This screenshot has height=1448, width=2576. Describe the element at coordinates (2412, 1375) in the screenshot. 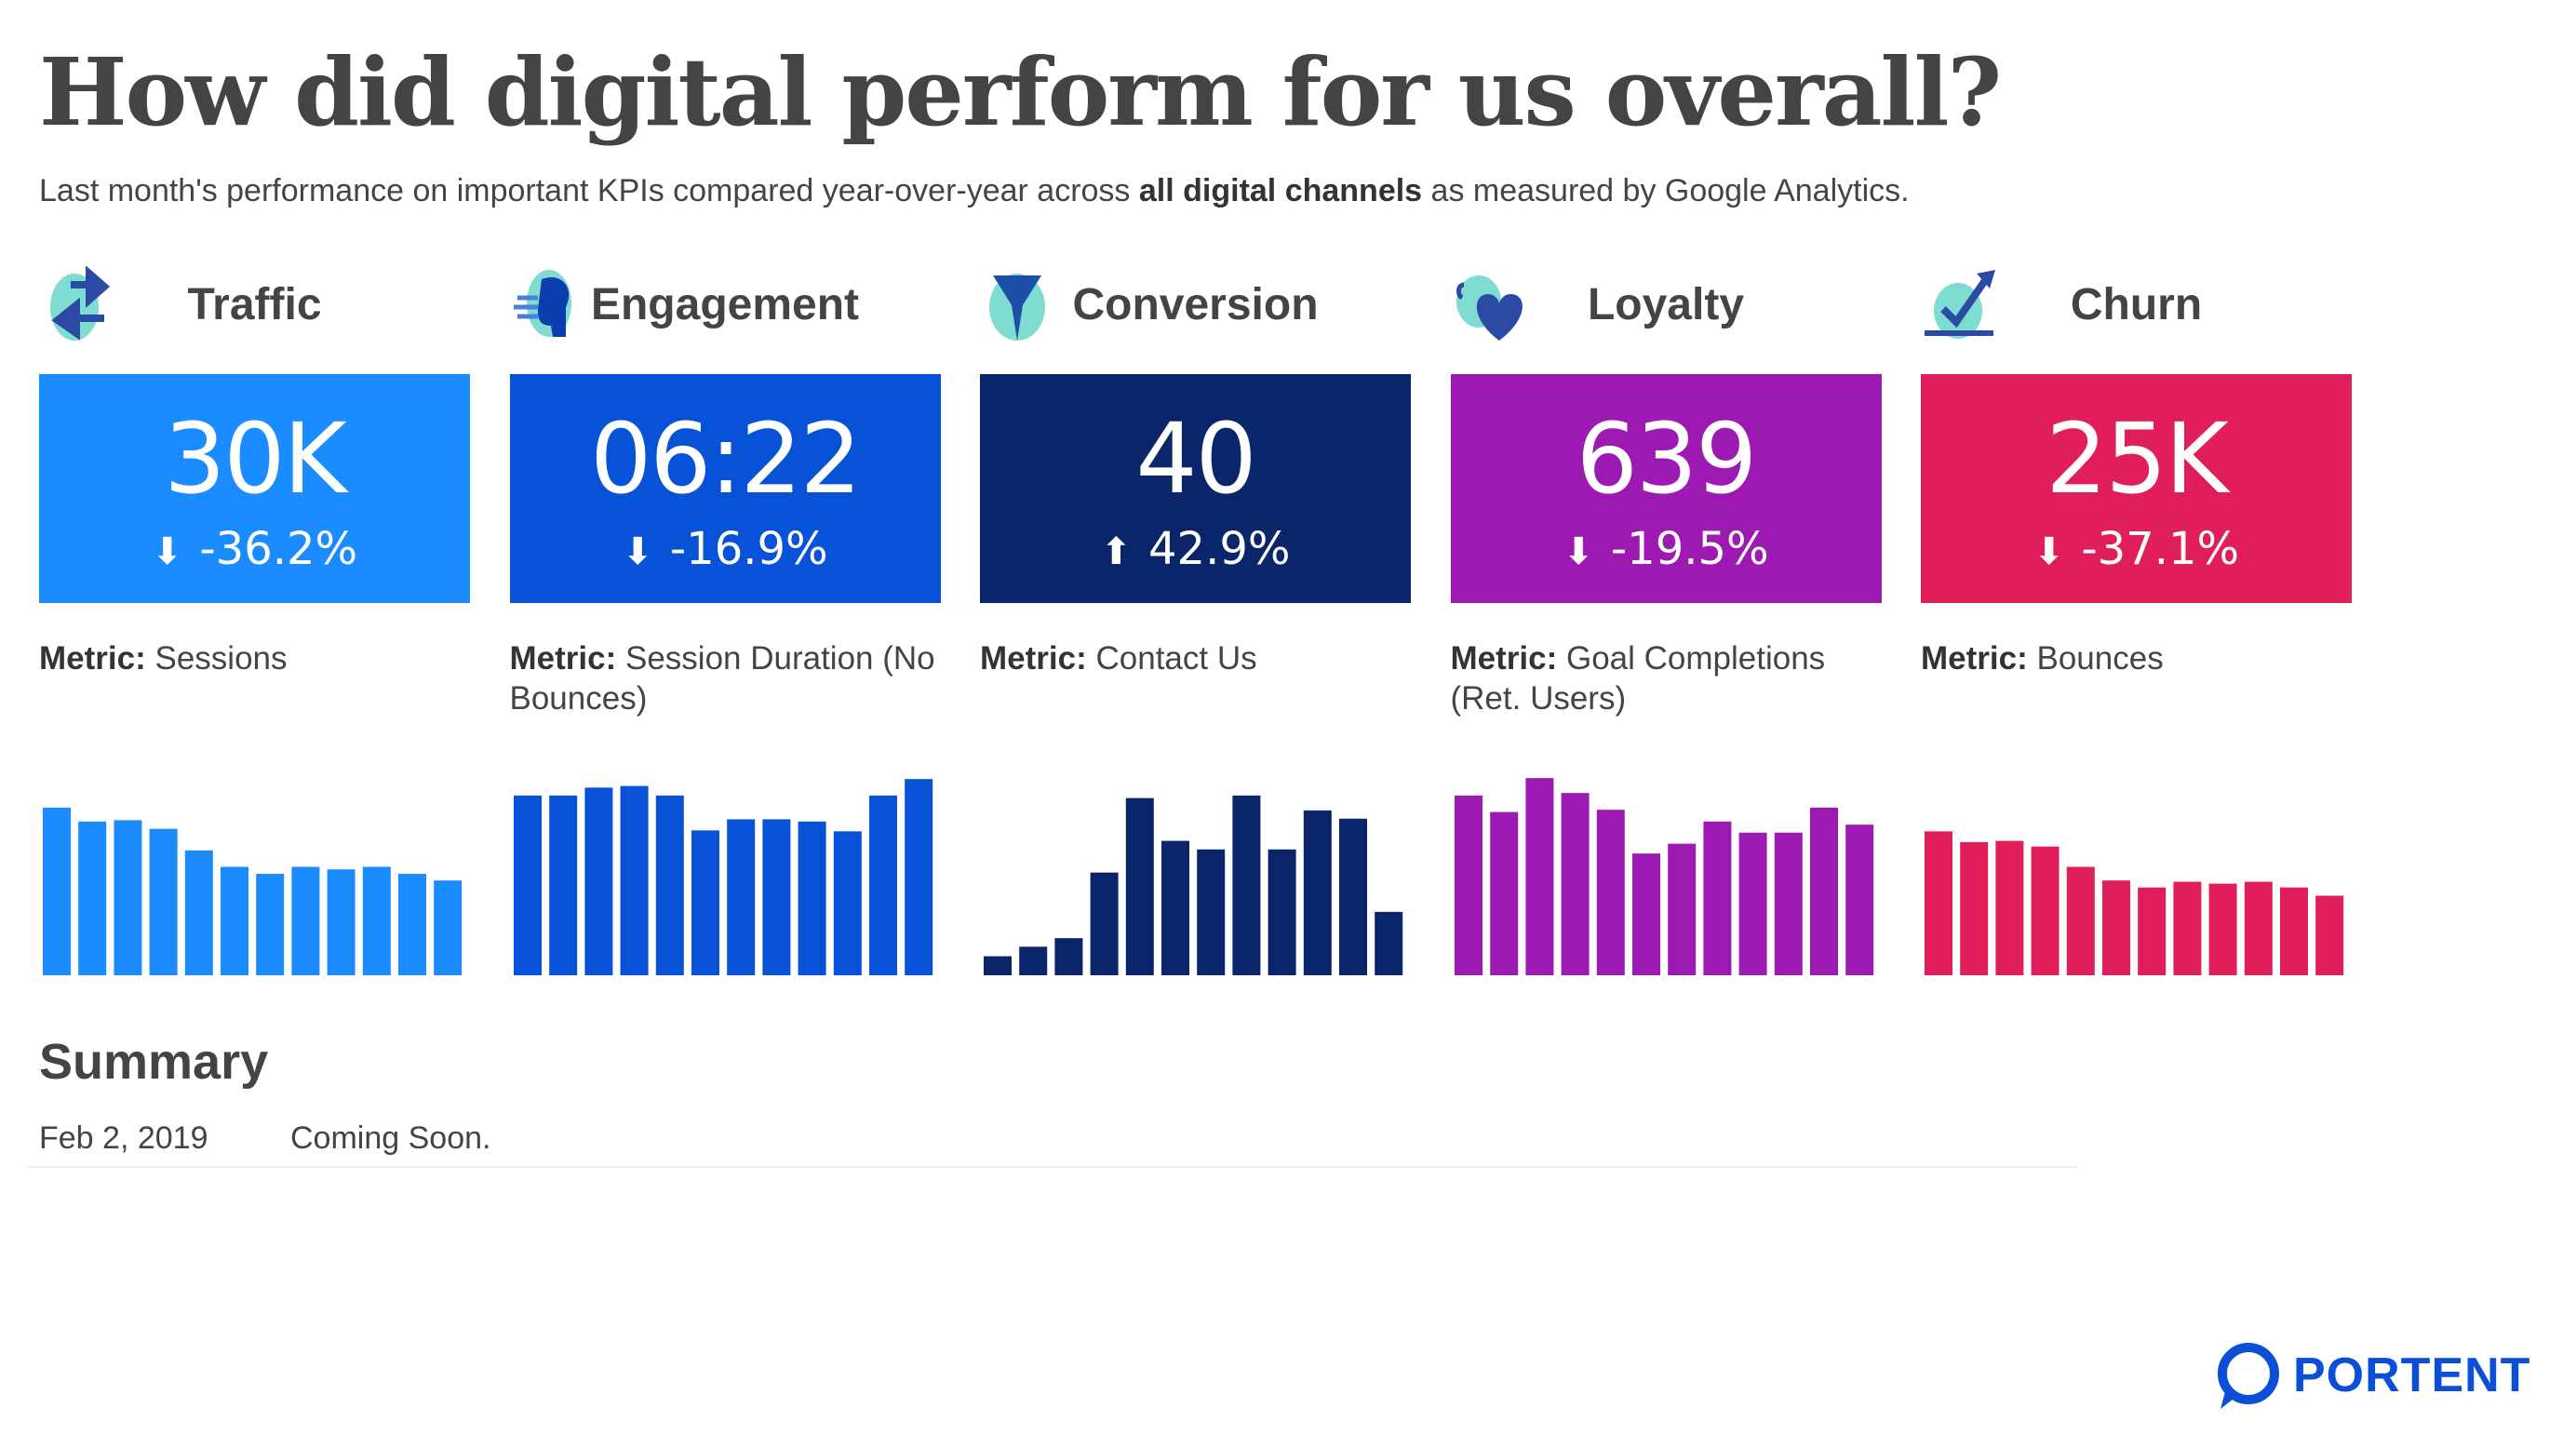

I see `portent-logo-text: PORTENT` at that location.